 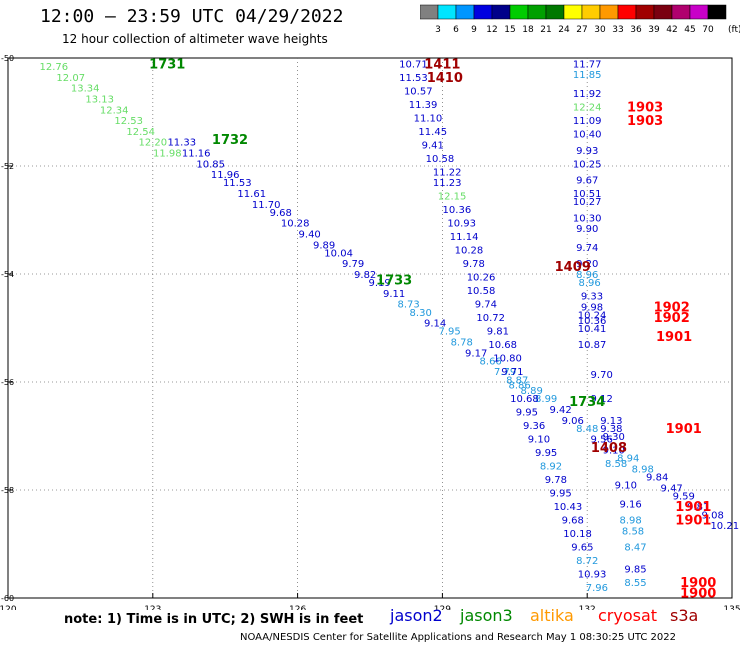 What do you see at coordinates (587, 275) in the screenshot?
I see `wave-height-value: 8.96` at bounding box center [587, 275].